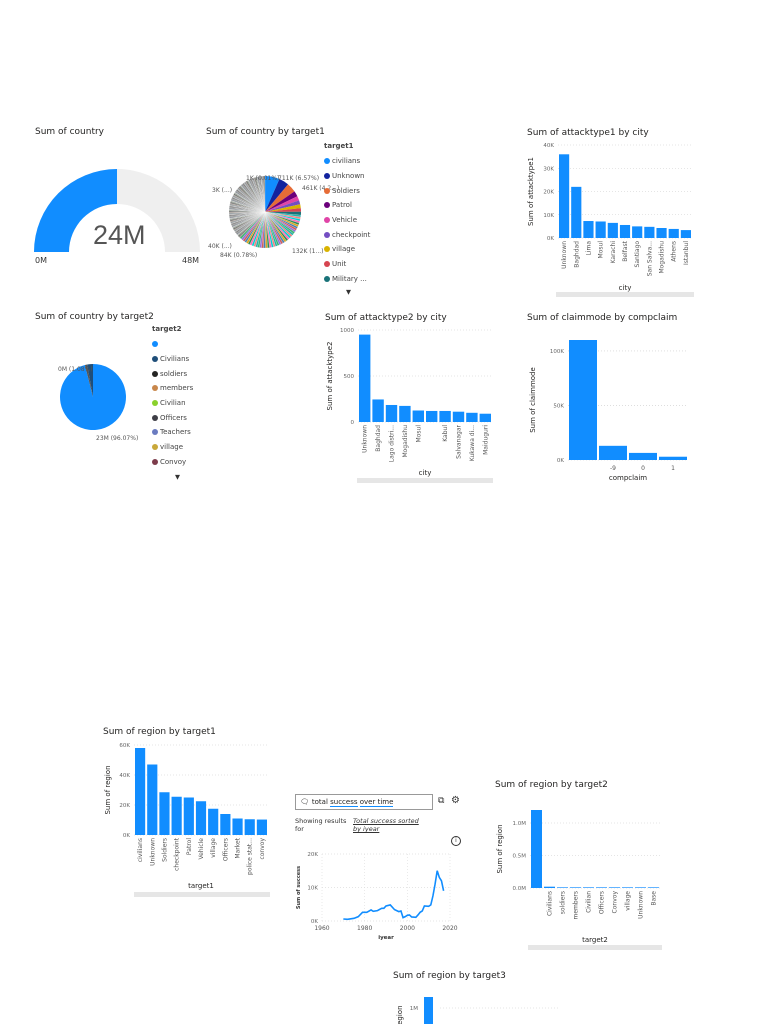  Describe the element at coordinates (172, 462) in the screenshot. I see `legend-item: Convoy` at that location.